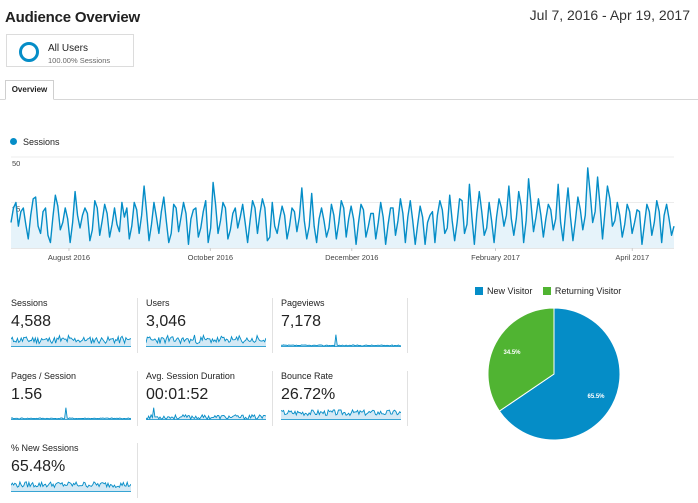 The width and height of the screenshot is (698, 503). I want to click on metric-label: Users, so click(158, 303).